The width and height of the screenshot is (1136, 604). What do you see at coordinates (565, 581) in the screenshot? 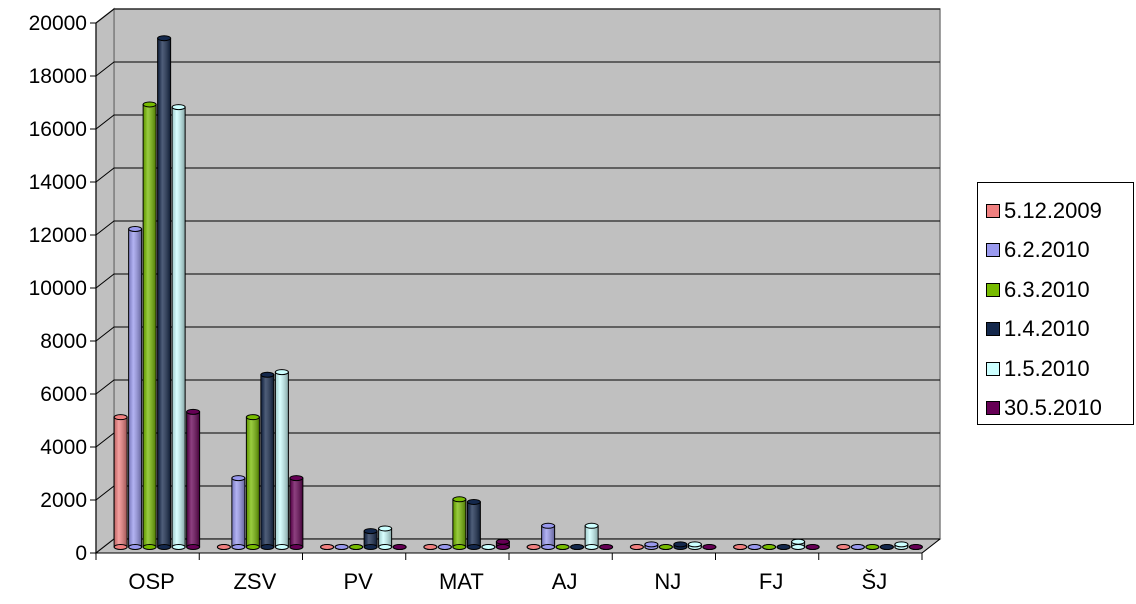
I see `x-tick-label: AJ` at bounding box center [565, 581].